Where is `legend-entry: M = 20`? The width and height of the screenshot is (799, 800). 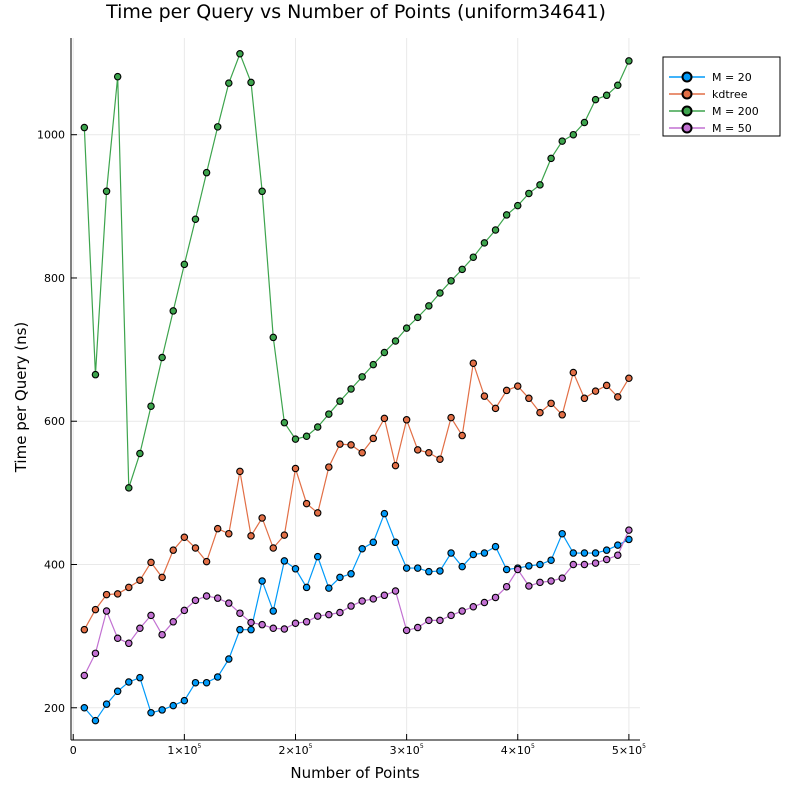
legend-entry: M = 20 is located at coordinates (710, 77).